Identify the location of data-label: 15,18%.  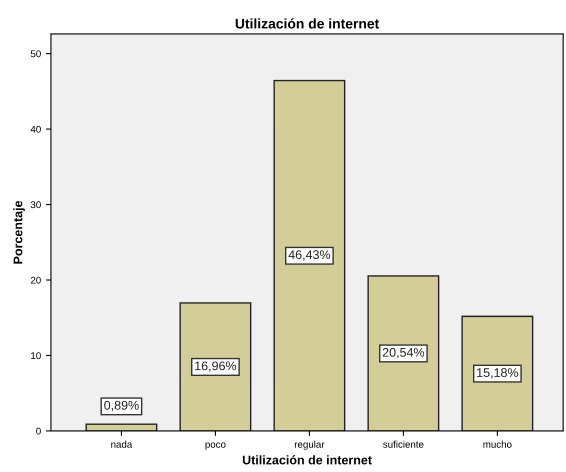
(497, 373).